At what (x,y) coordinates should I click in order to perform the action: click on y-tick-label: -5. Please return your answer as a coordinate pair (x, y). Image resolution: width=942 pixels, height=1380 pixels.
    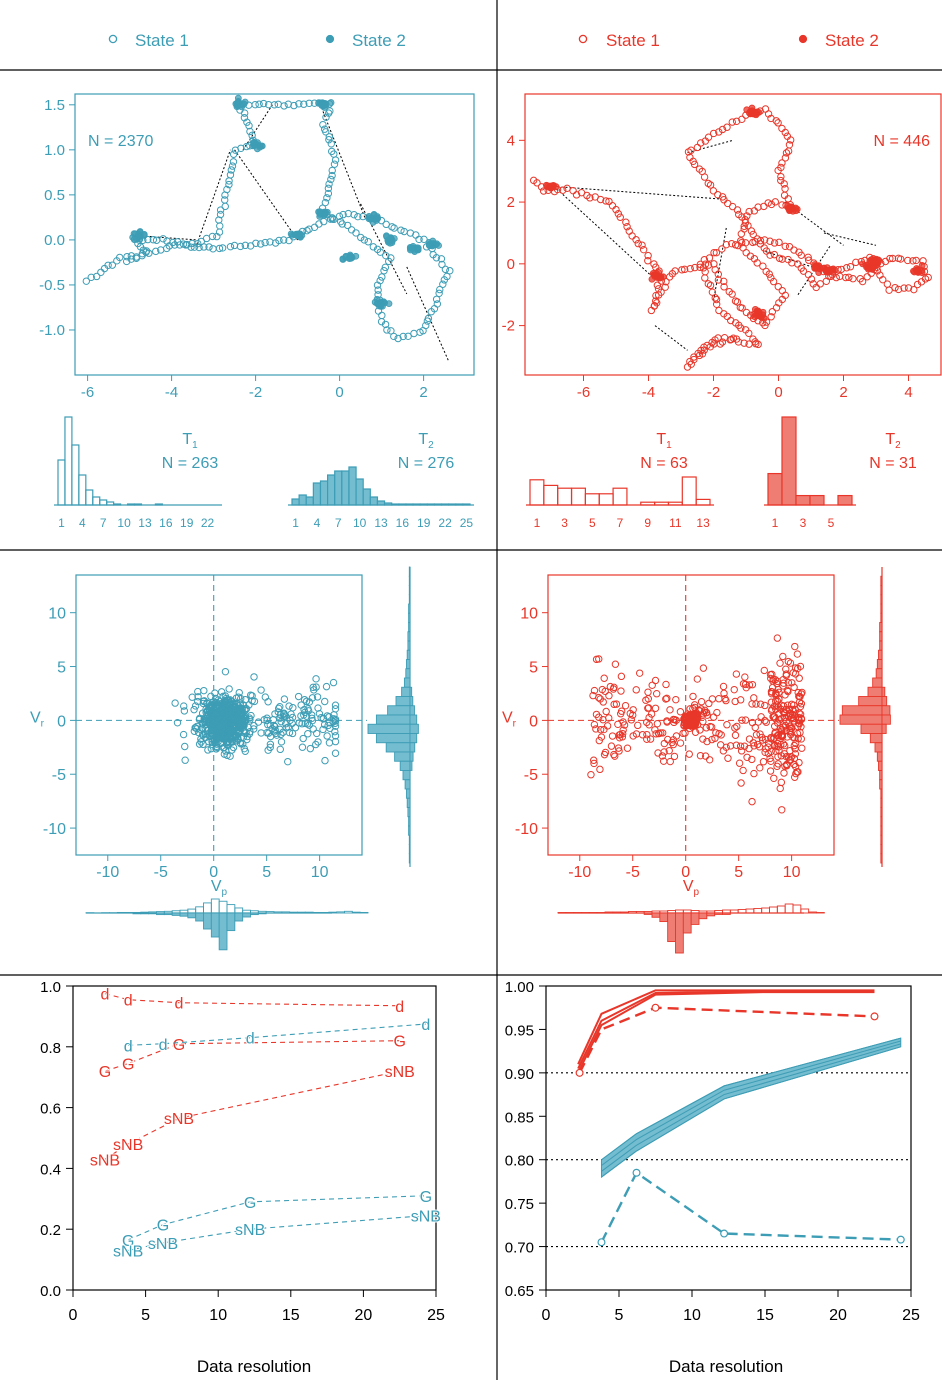
    Looking at the image, I should click on (59, 775).